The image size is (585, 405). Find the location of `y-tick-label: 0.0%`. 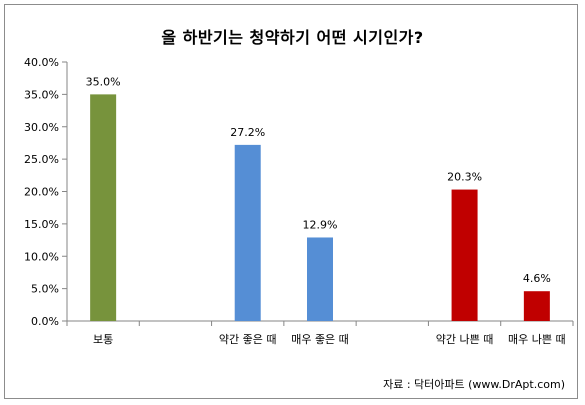

y-tick-label: 0.0% is located at coordinates (45, 321).